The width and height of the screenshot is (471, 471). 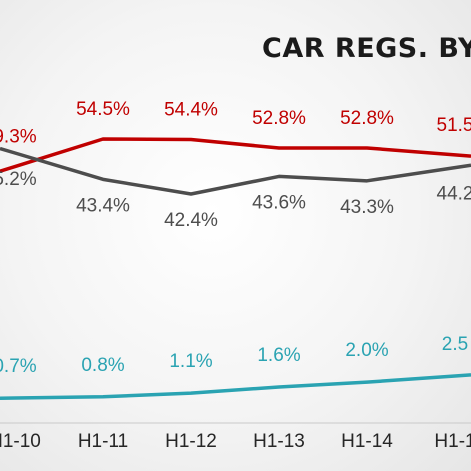 I want to click on series-line-ev, so click(x=235, y=386).